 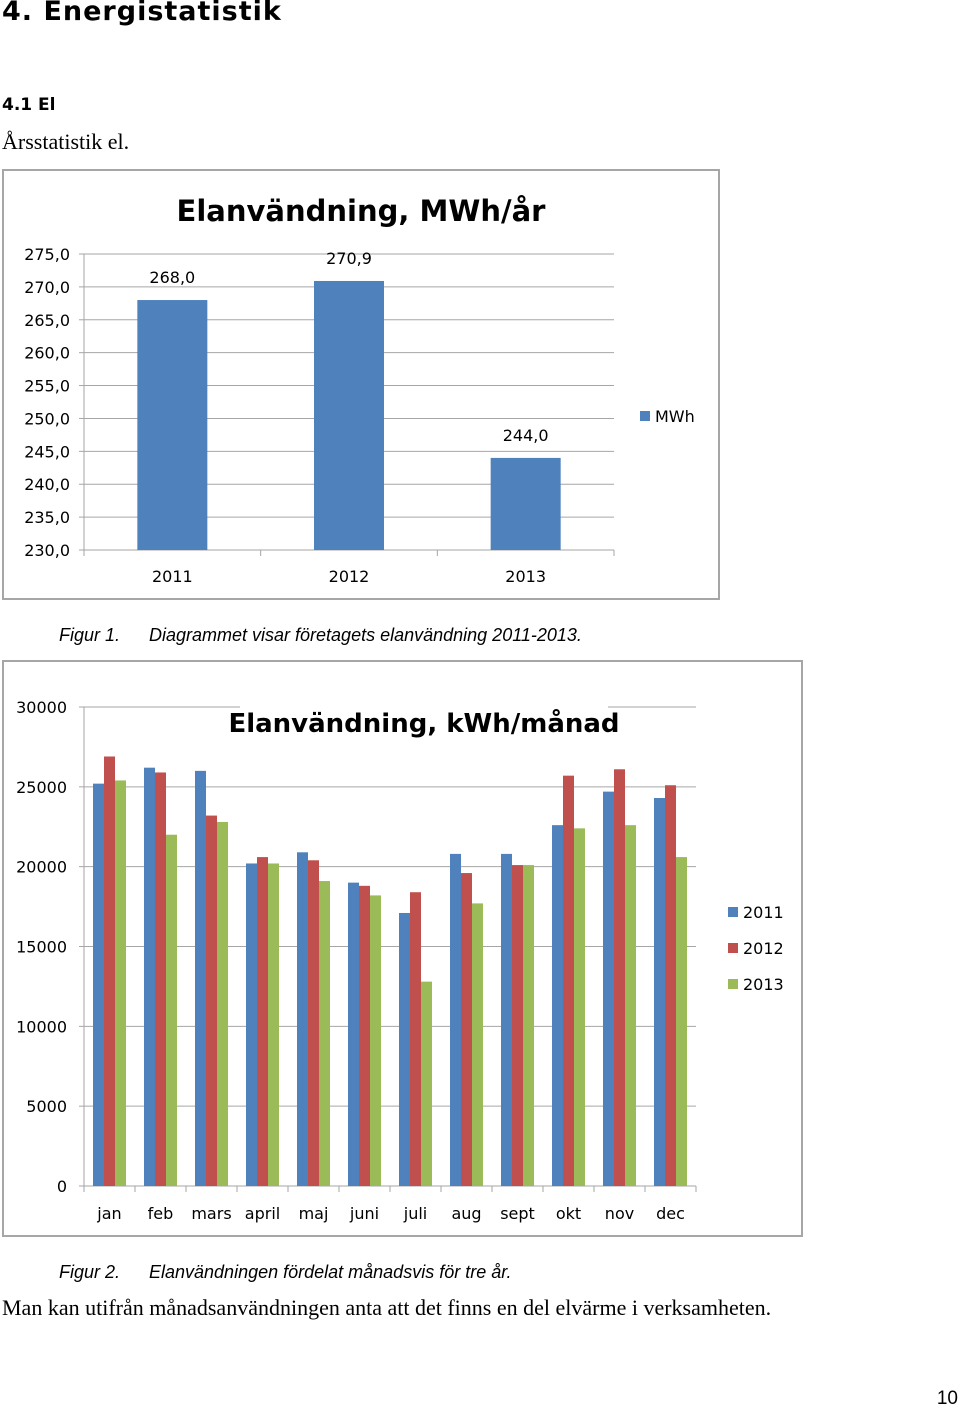 What do you see at coordinates (41, 1026) in the screenshot?
I see `chart2-ytick-label: 10000` at bounding box center [41, 1026].